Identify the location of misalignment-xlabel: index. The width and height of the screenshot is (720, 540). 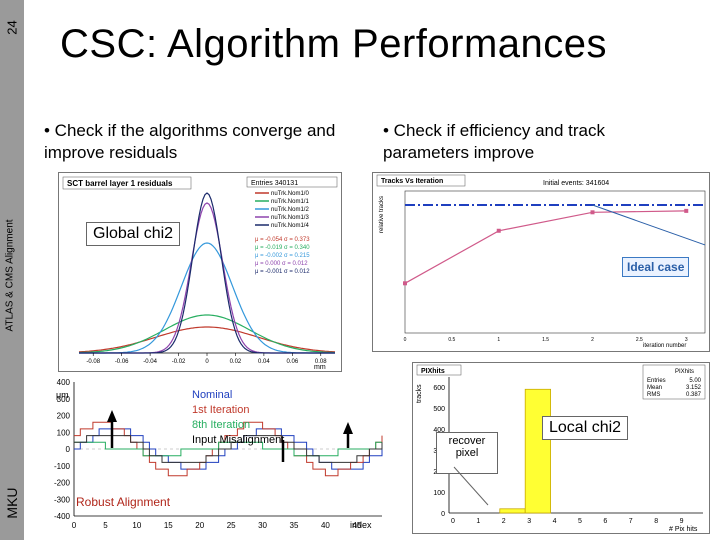
(361, 525).